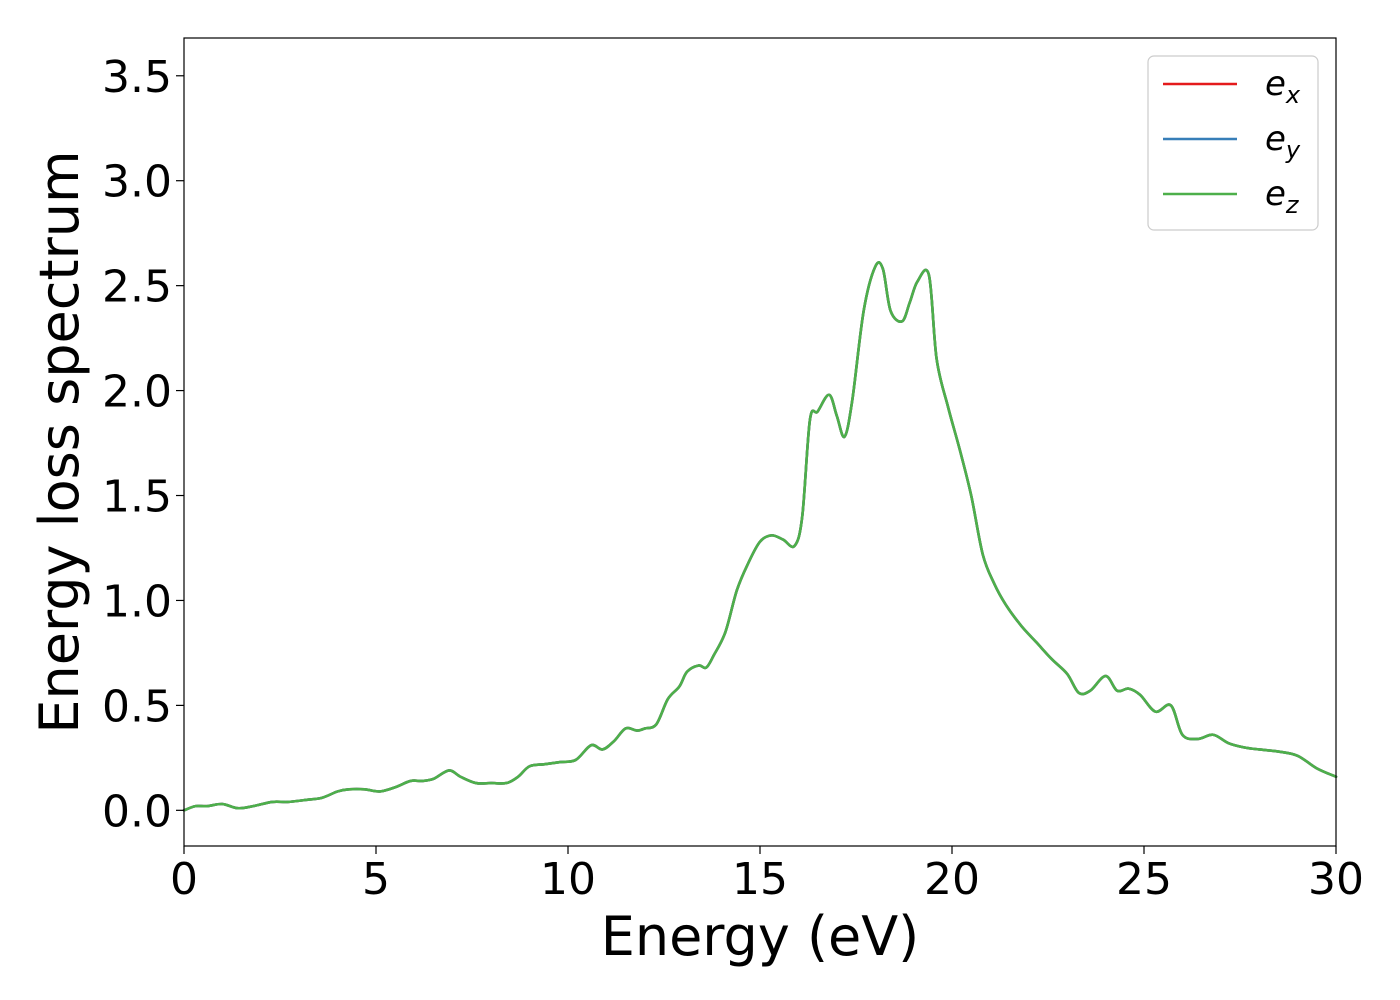 The image size is (1400, 1000). Describe the element at coordinates (137, 706) in the screenshot. I see `y-tick-label: 0.5` at that location.